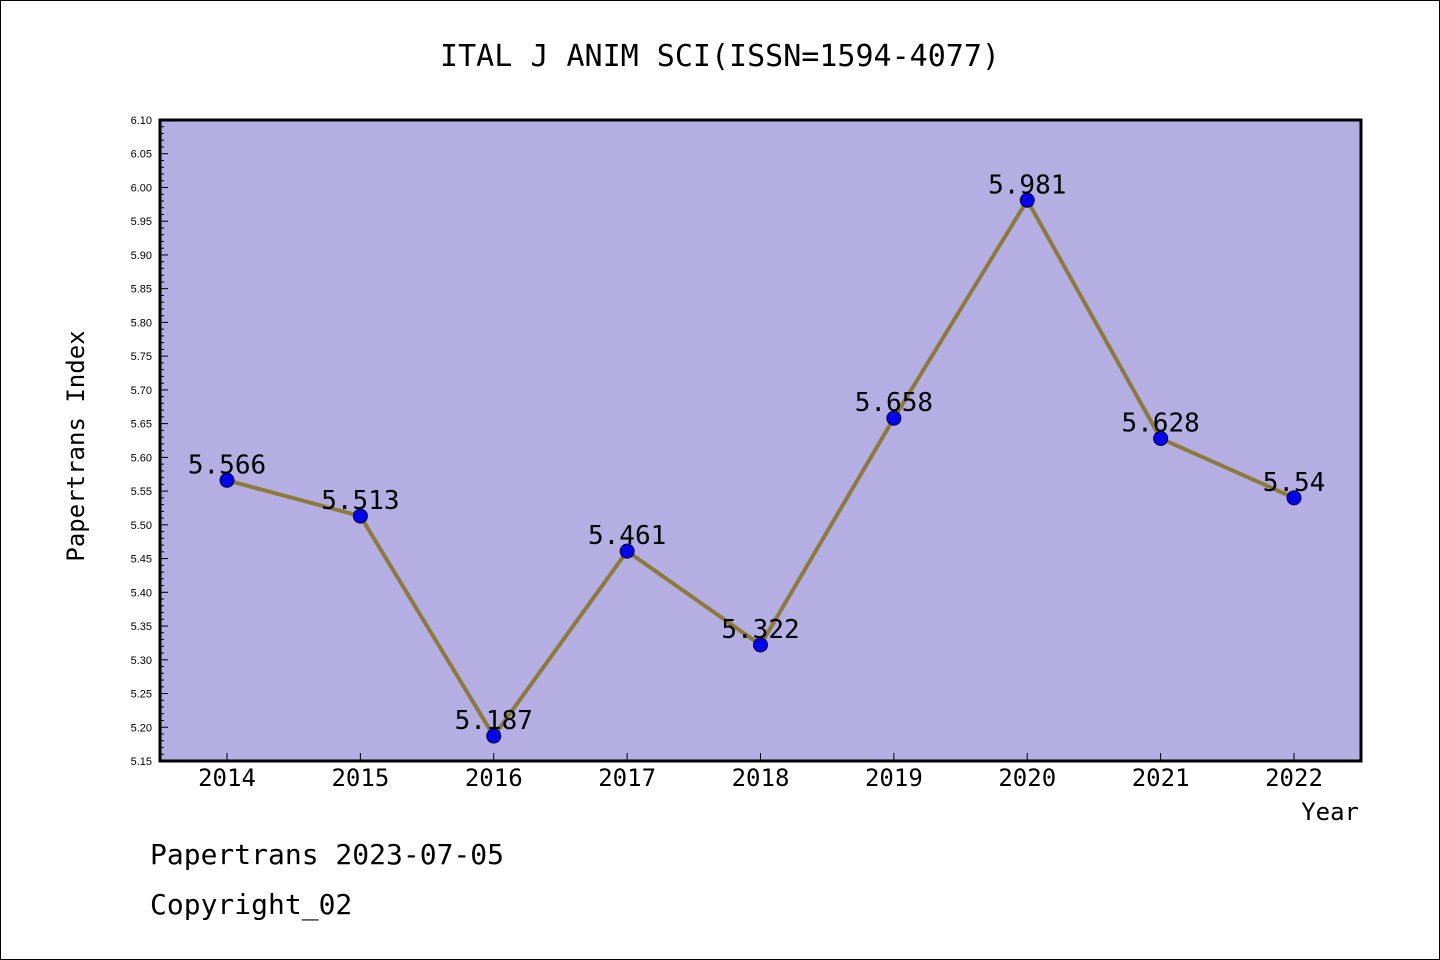 The image size is (1440, 960). I want to click on y-tick-label: 5.50, so click(141, 526).